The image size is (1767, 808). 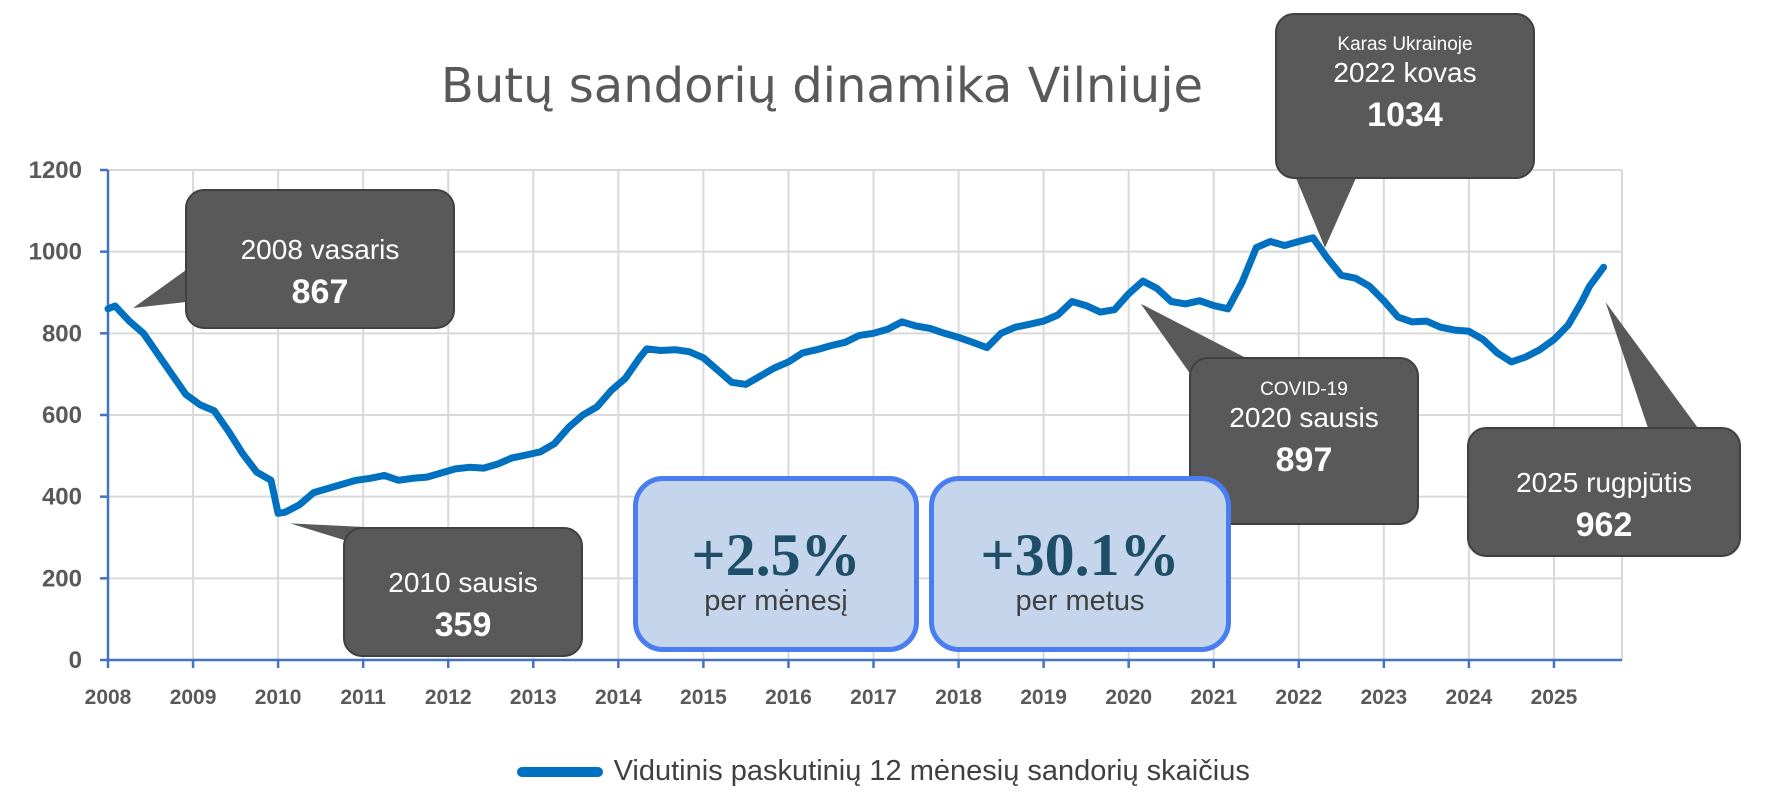 What do you see at coordinates (75, 660) in the screenshot?
I see `y-tick-label: 0` at bounding box center [75, 660].